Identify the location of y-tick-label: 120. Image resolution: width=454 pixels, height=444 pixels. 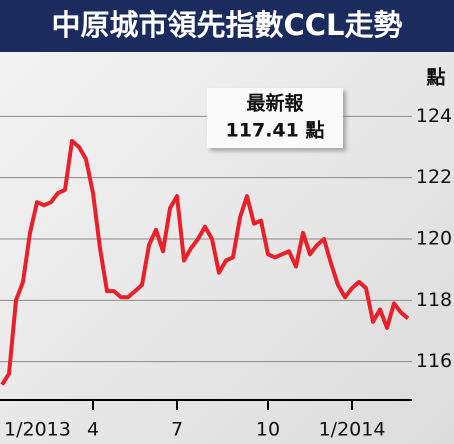
(434, 239).